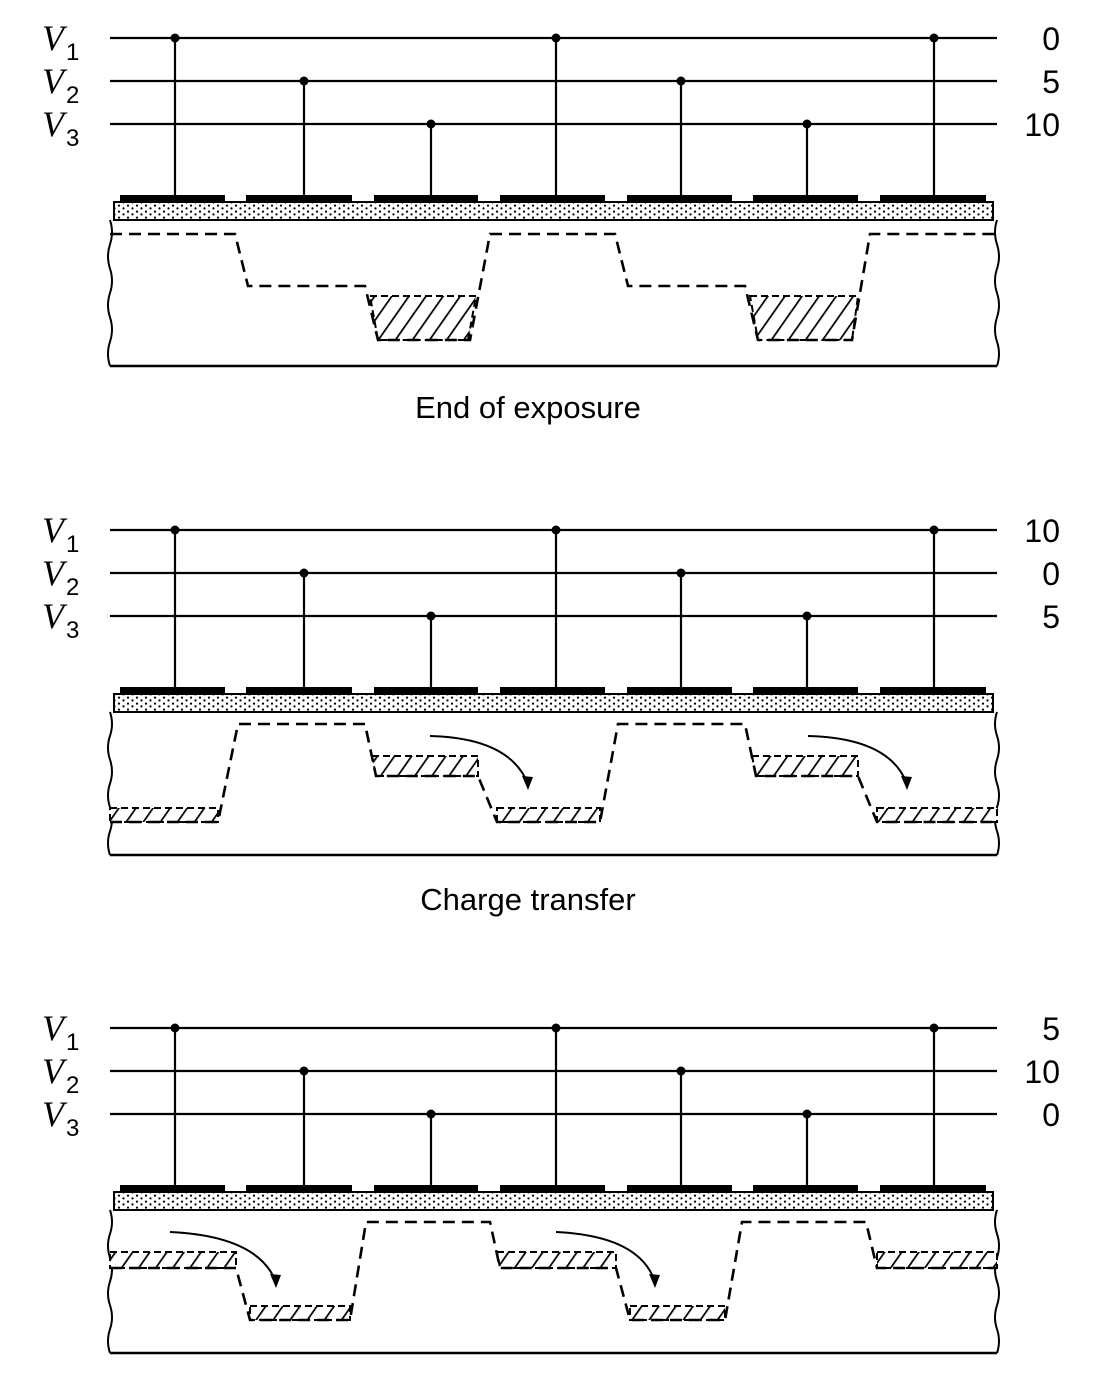  What do you see at coordinates (527, 899) in the screenshot?
I see `panel-caption: Charge transfer` at bounding box center [527, 899].